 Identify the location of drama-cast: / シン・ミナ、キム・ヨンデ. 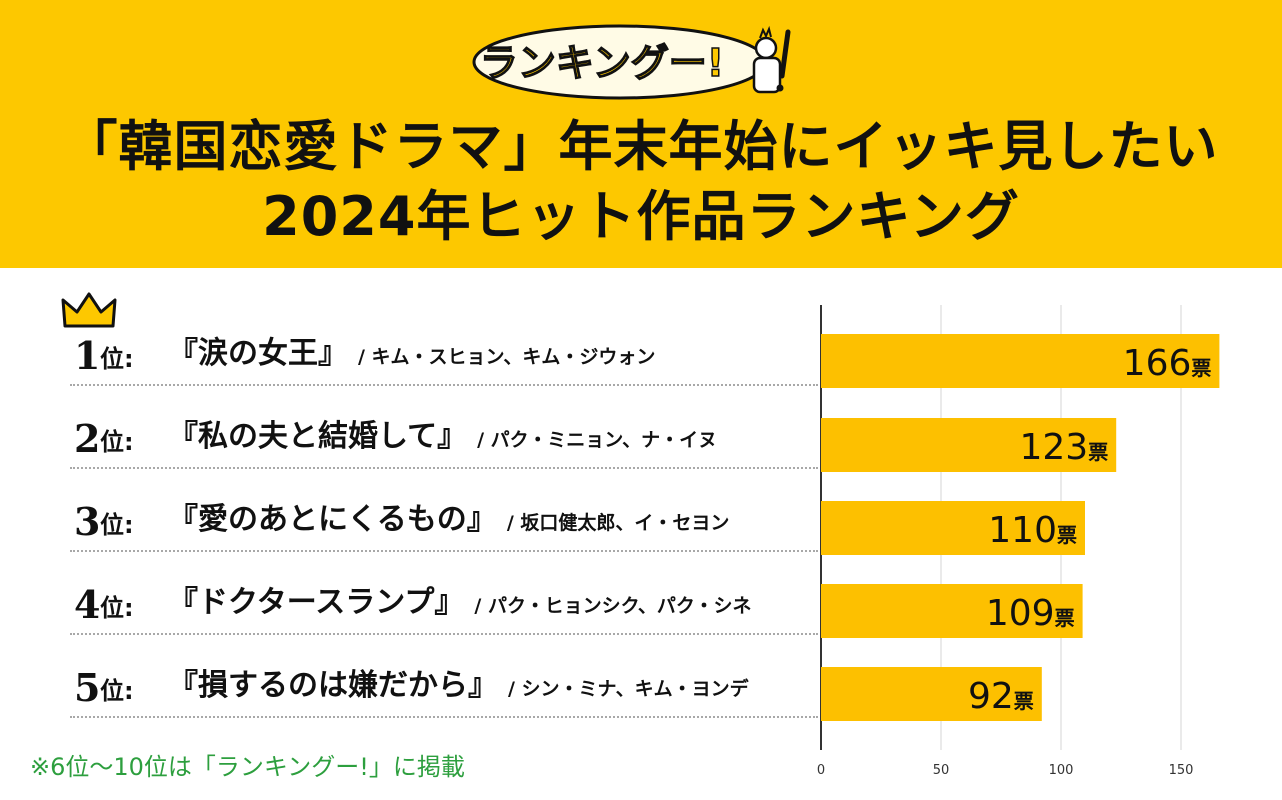
(628, 689).